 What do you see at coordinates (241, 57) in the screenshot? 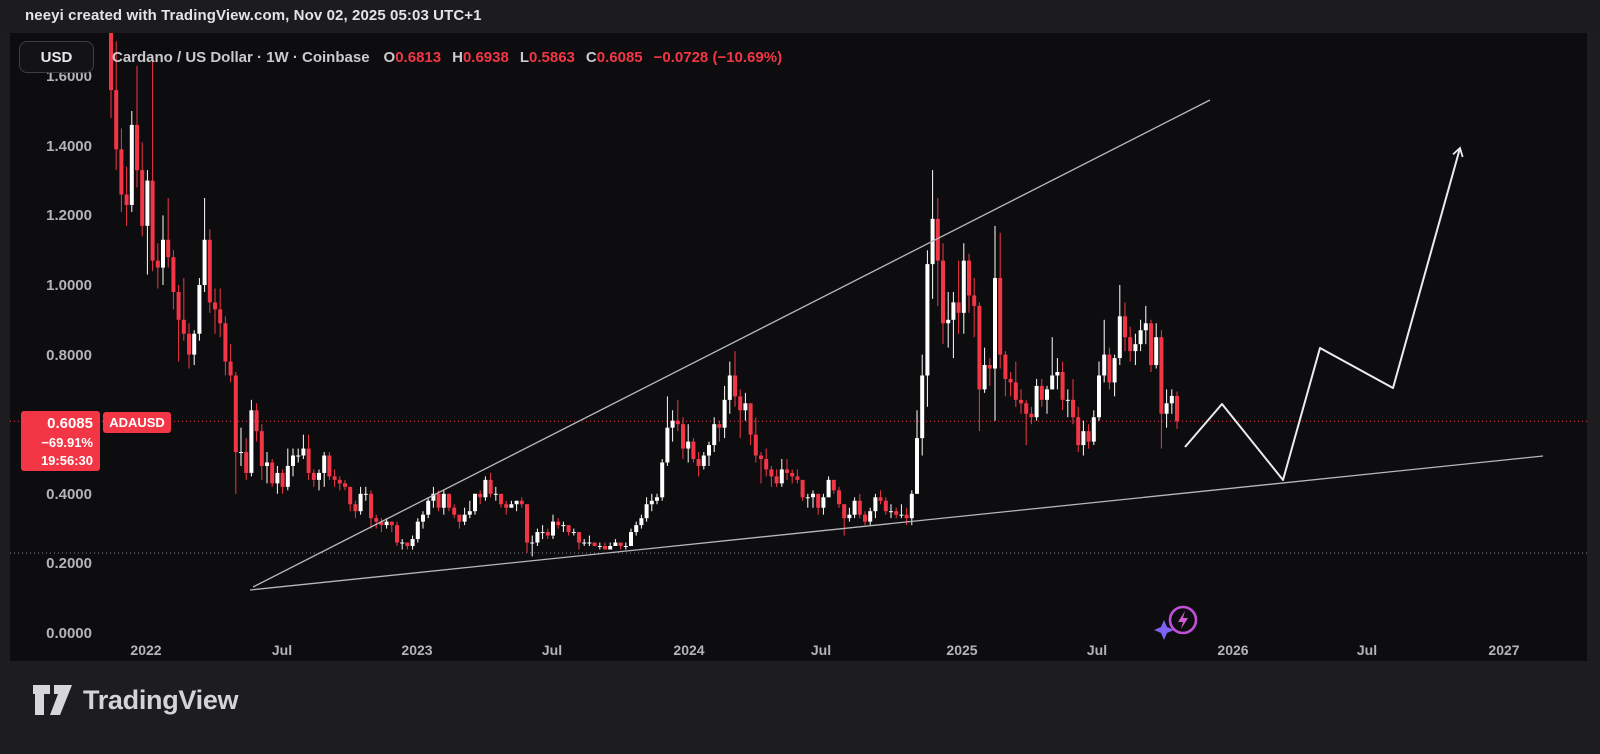
I see `symbol-title: Cardano / US Dollar · 1W · Coinbase` at bounding box center [241, 57].